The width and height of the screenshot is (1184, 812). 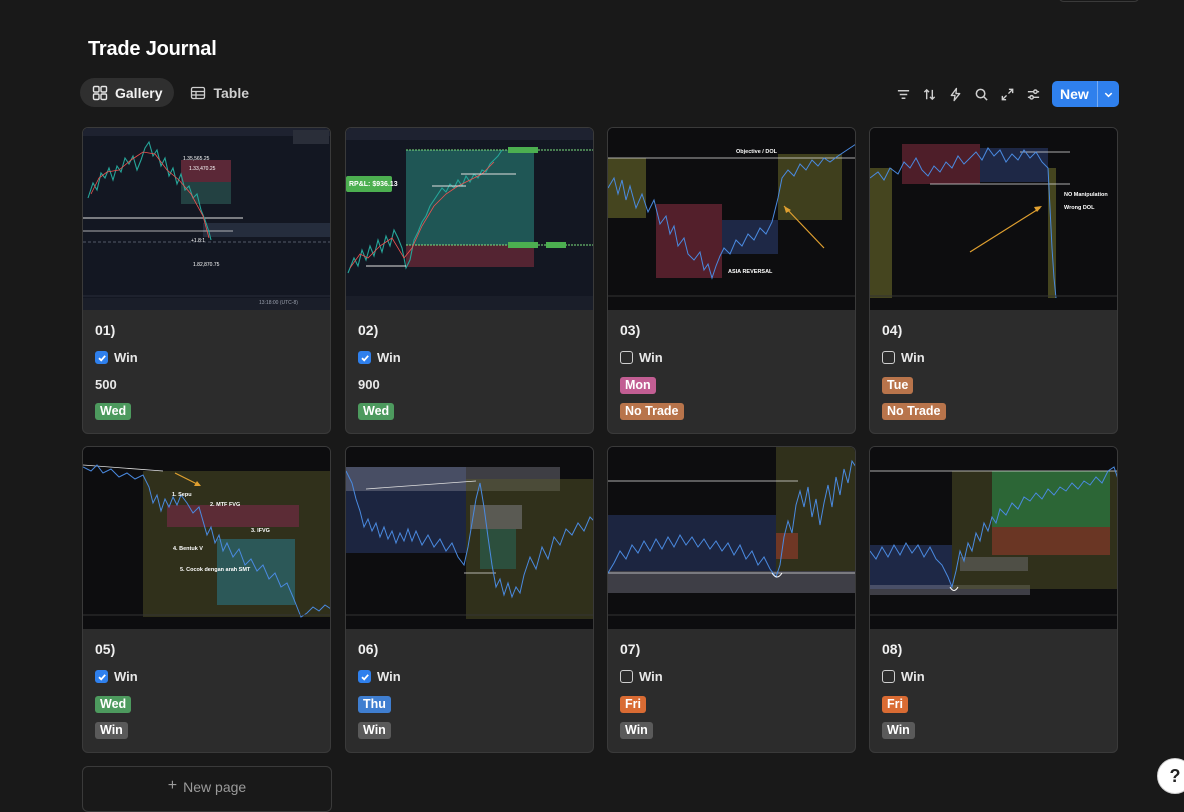 I want to click on search-icon, so click(x=981, y=94).